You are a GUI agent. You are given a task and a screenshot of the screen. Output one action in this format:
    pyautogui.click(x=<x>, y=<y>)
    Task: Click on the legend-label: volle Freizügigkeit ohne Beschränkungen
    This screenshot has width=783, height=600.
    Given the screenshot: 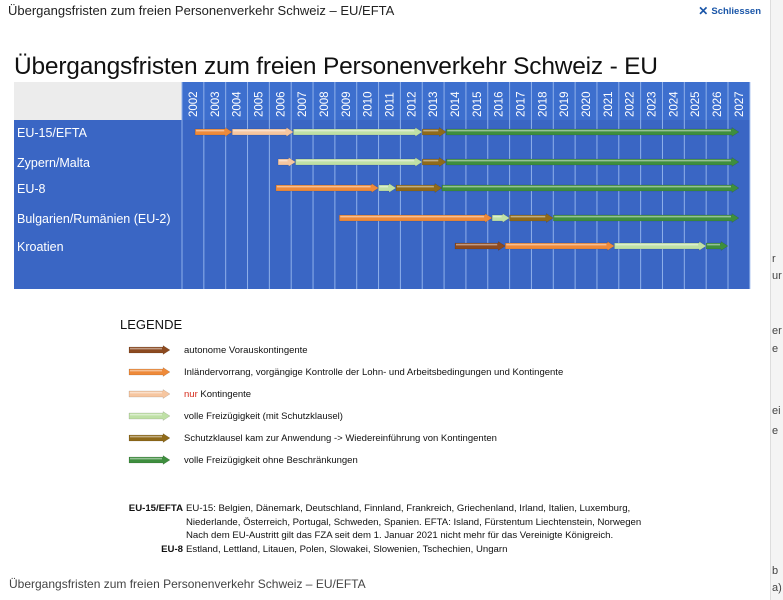 What is the action you would take?
    pyautogui.click(x=271, y=460)
    